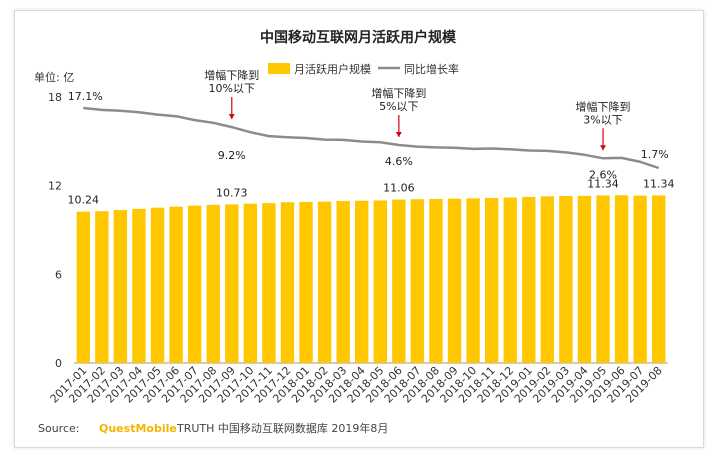 The width and height of the screenshot is (716, 458). I want to click on rate-value-label: 17.1%, so click(85, 96).